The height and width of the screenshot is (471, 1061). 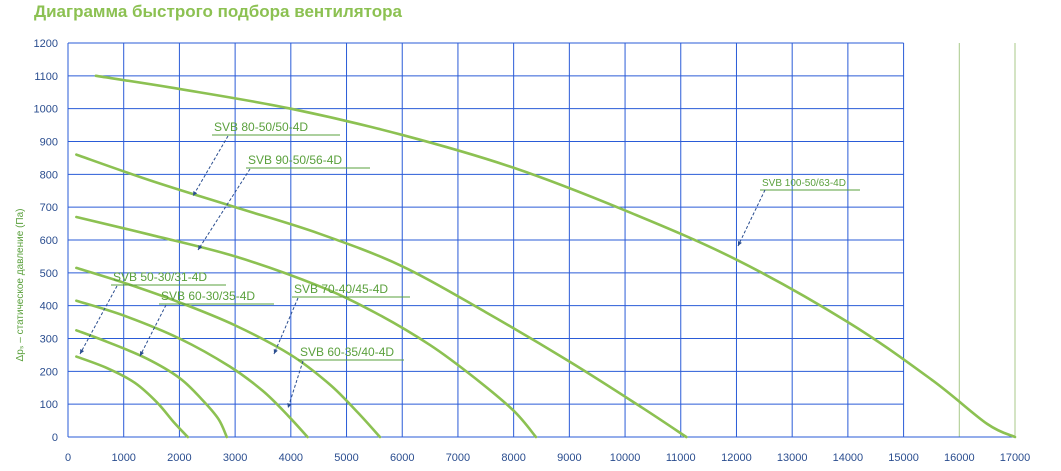 What do you see at coordinates (160, 277) in the screenshot?
I see `curve-label: SVB 50-30/31-4D` at bounding box center [160, 277].